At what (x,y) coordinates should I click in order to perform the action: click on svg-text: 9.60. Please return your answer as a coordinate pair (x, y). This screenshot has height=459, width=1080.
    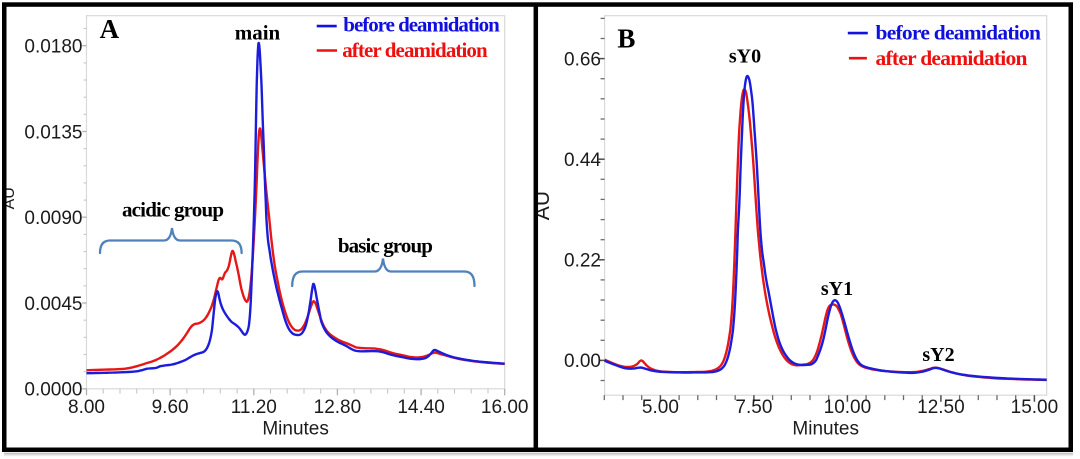
    Looking at the image, I should click on (170, 407).